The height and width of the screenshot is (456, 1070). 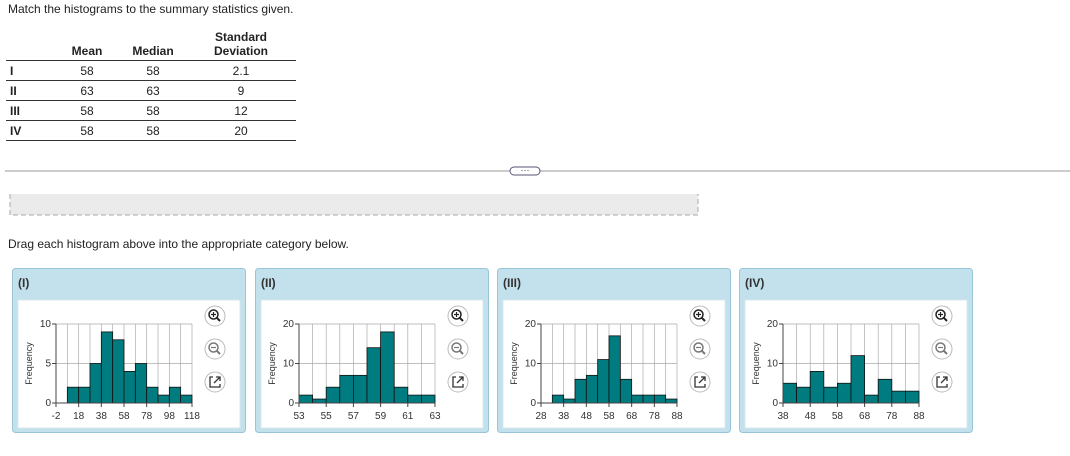 What do you see at coordinates (170, 416) in the screenshot?
I see `x-tick-label: 98` at bounding box center [170, 416].